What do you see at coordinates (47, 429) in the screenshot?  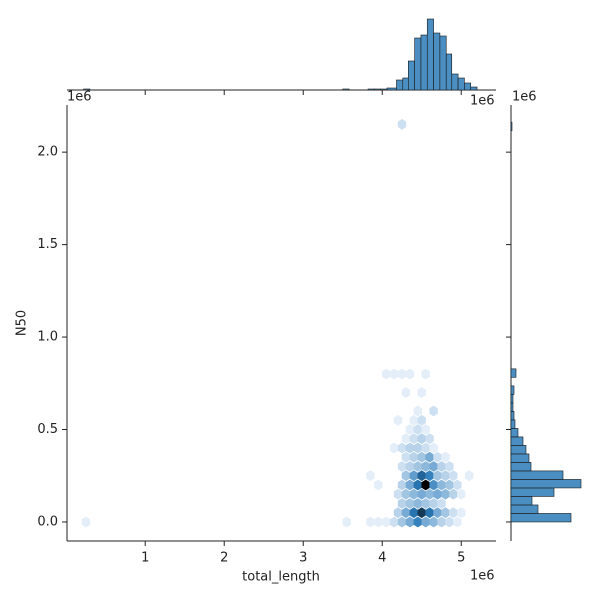 I see `y-tick-label: 0.5` at bounding box center [47, 429].